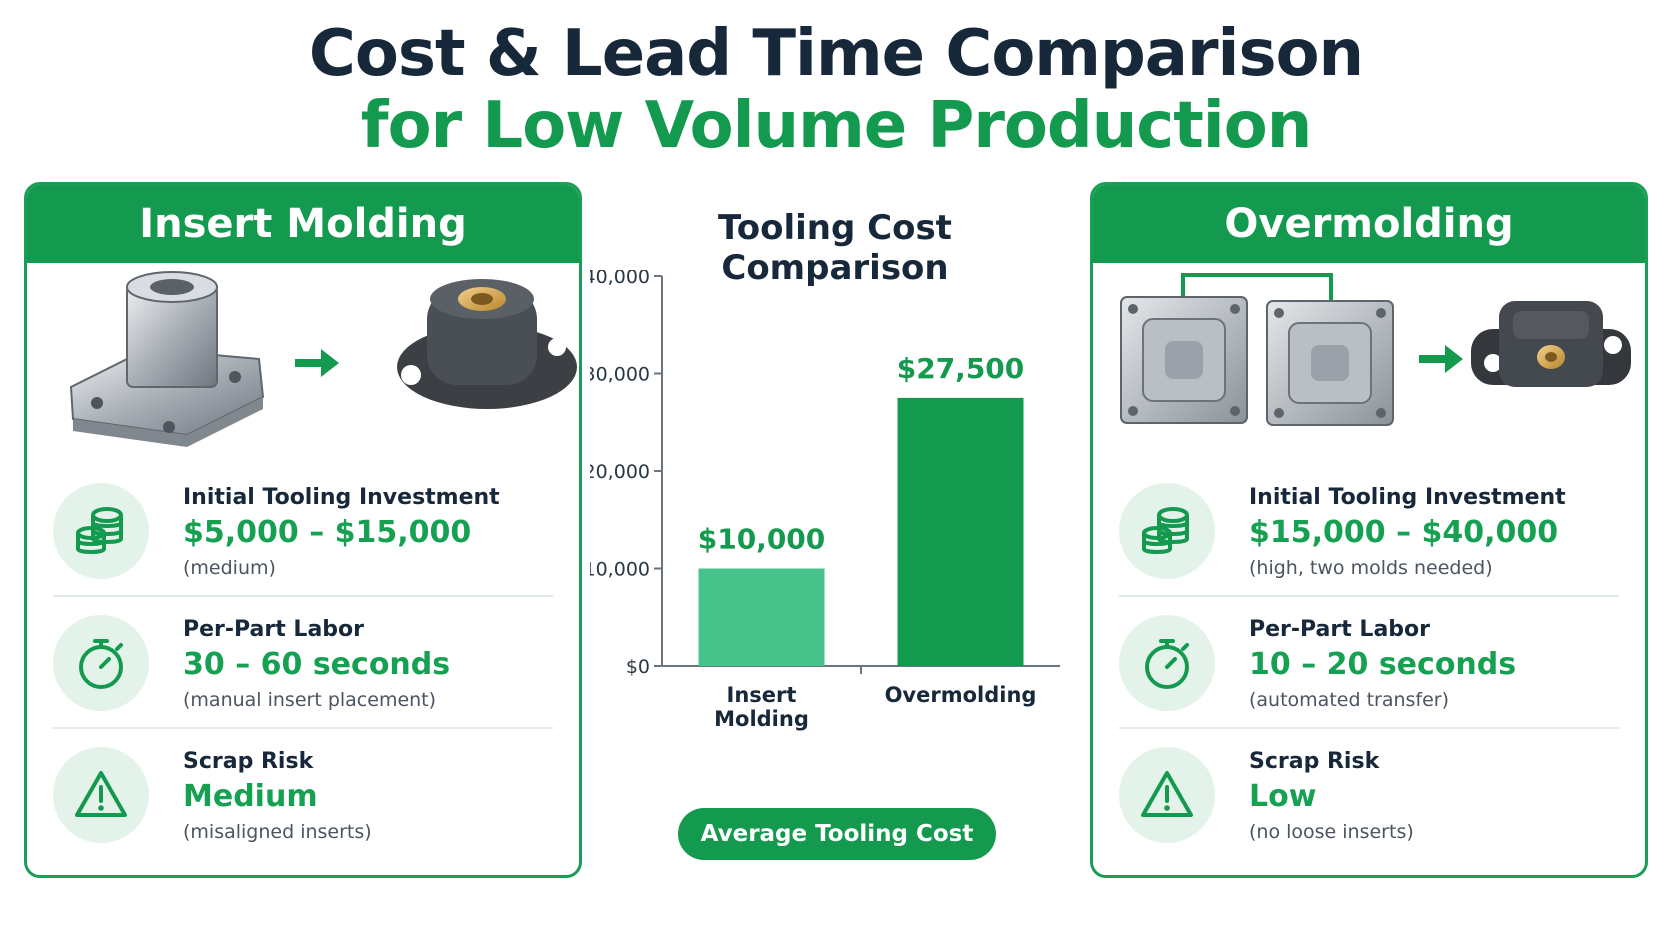 The image size is (1672, 941). What do you see at coordinates (1331, 832) in the screenshot?
I see `metric-note: (no loose inserts)` at bounding box center [1331, 832].